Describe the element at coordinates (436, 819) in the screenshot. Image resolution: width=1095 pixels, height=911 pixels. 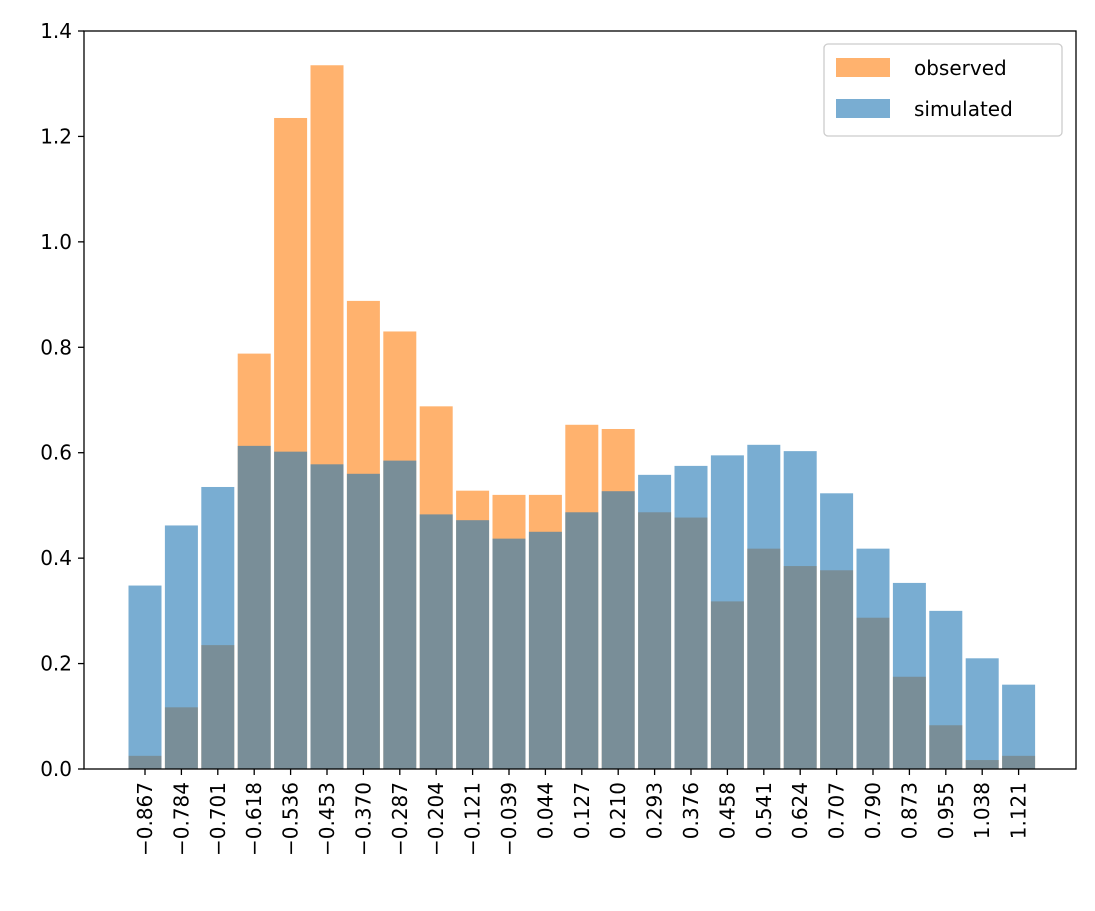
I see `x-tick-label: −0.204` at that location.